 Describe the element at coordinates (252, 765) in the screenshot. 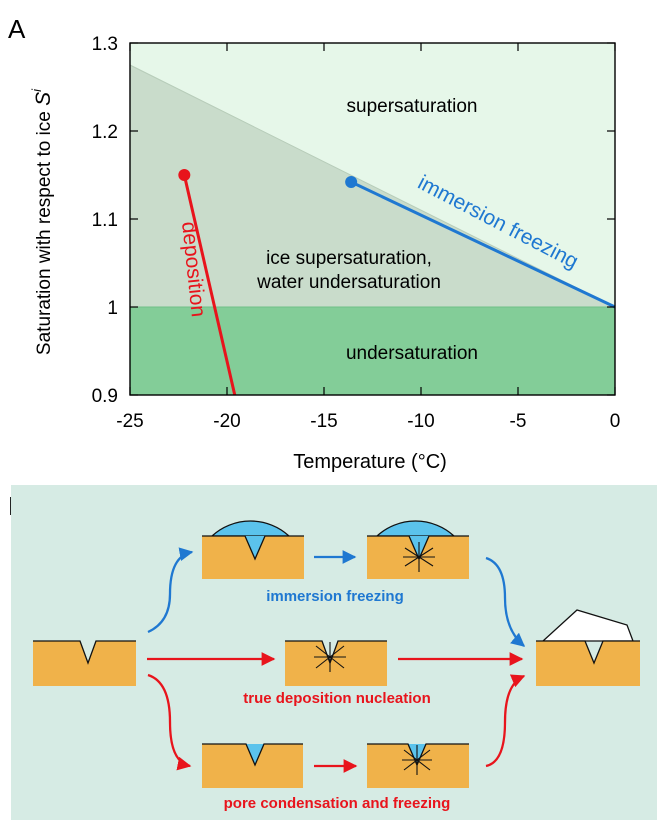

I see `substrate-pore-water` at that location.